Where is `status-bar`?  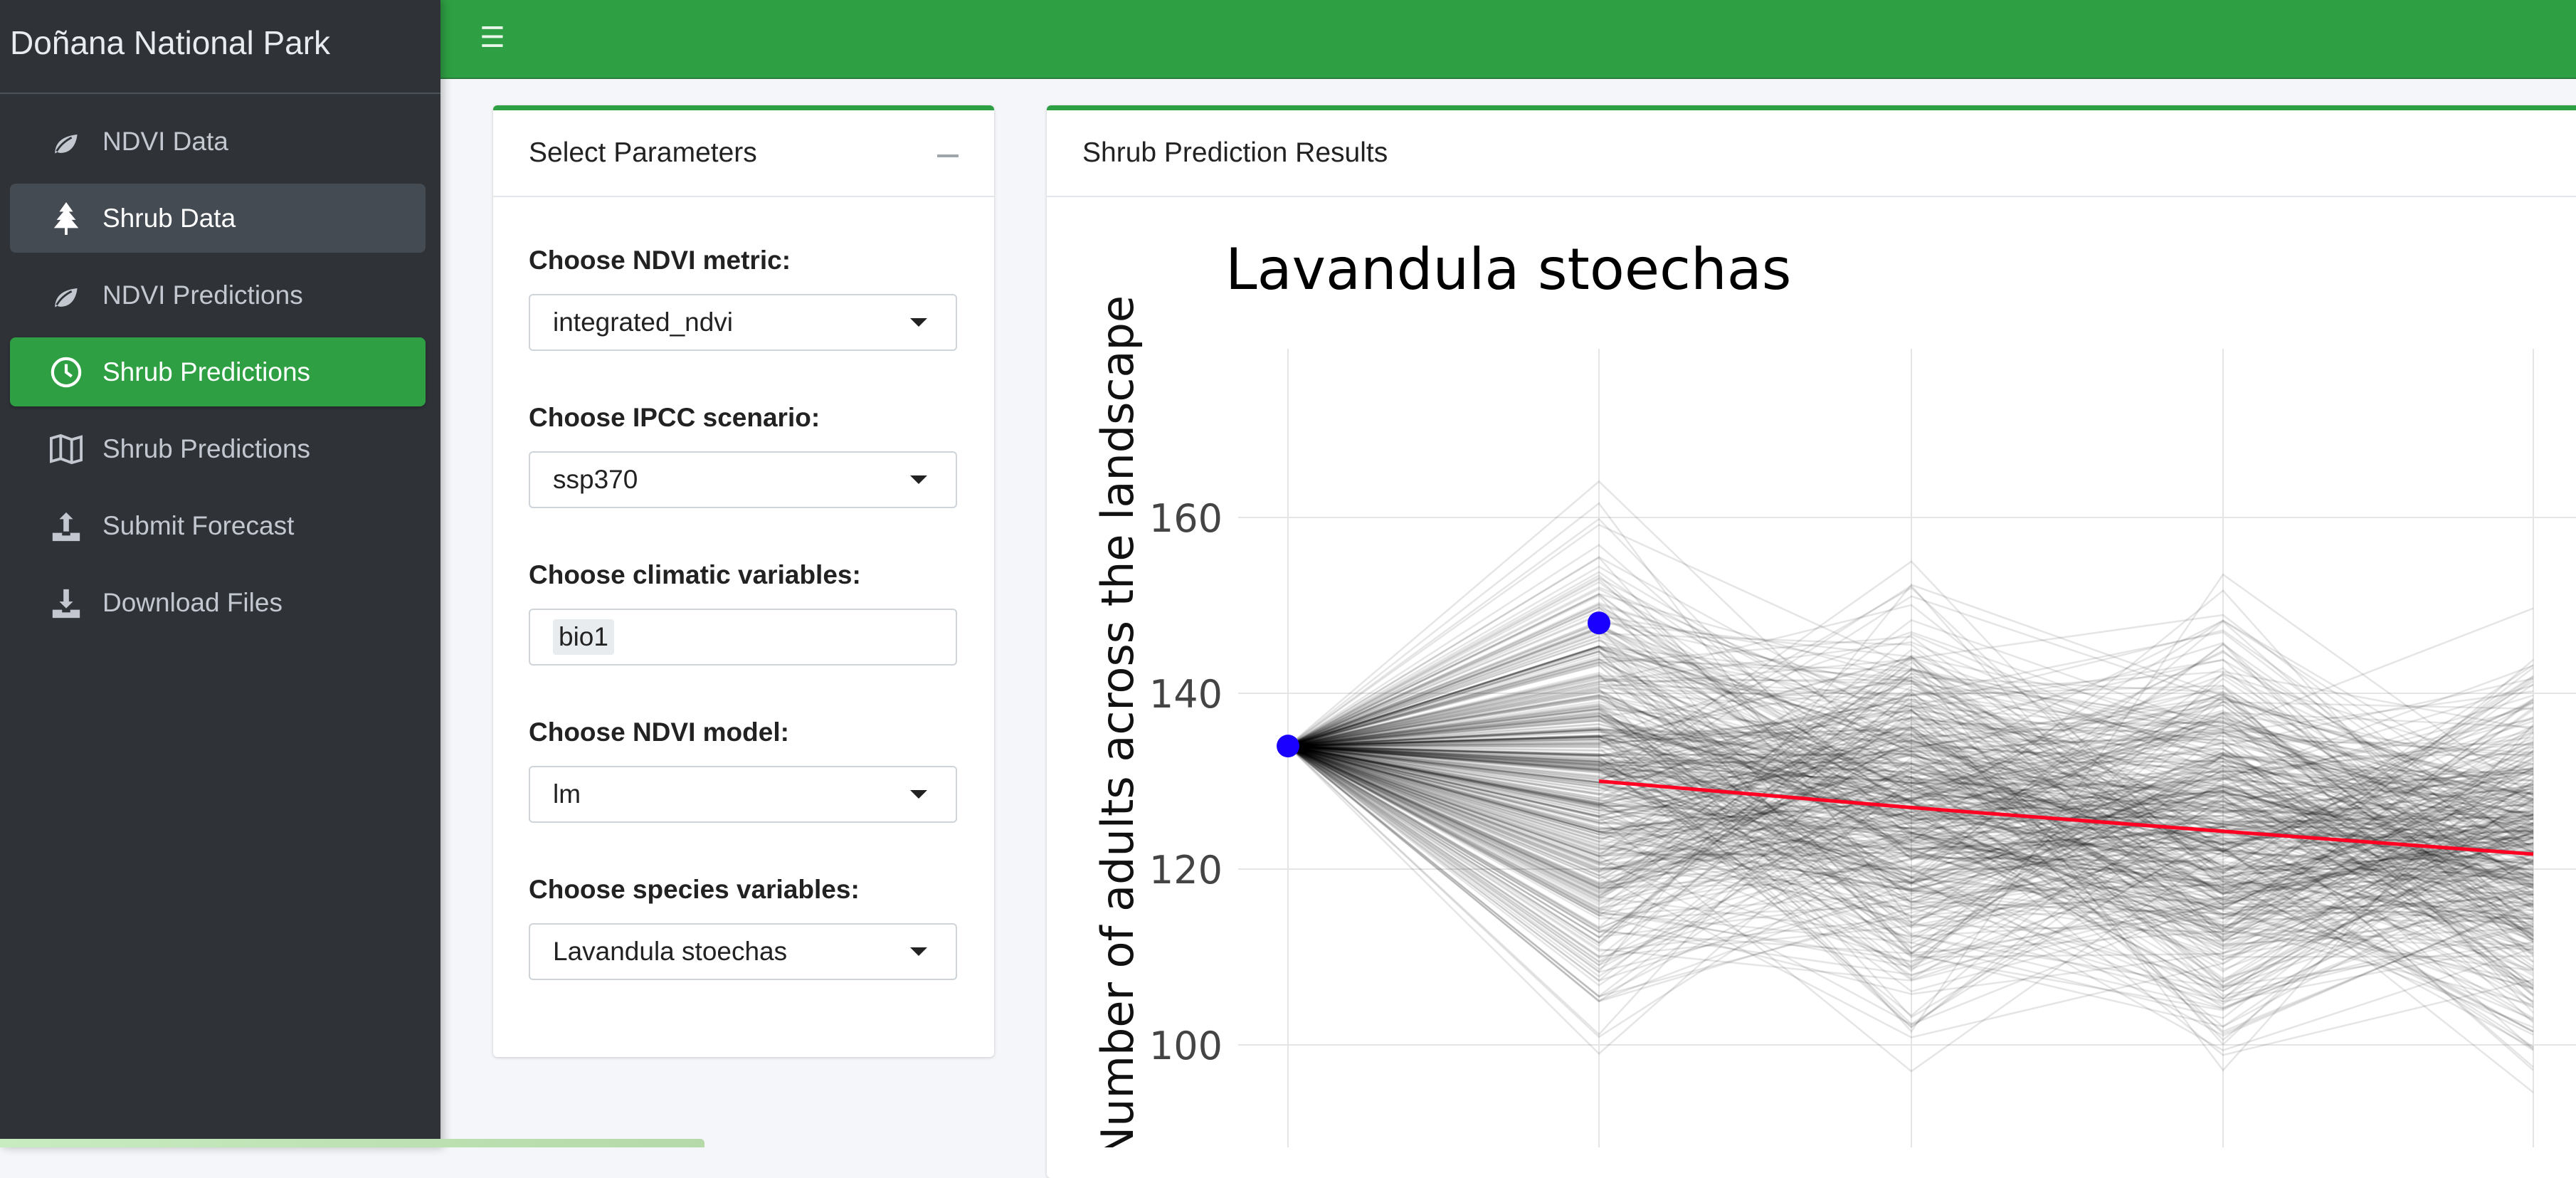
status-bar is located at coordinates (352, 1143).